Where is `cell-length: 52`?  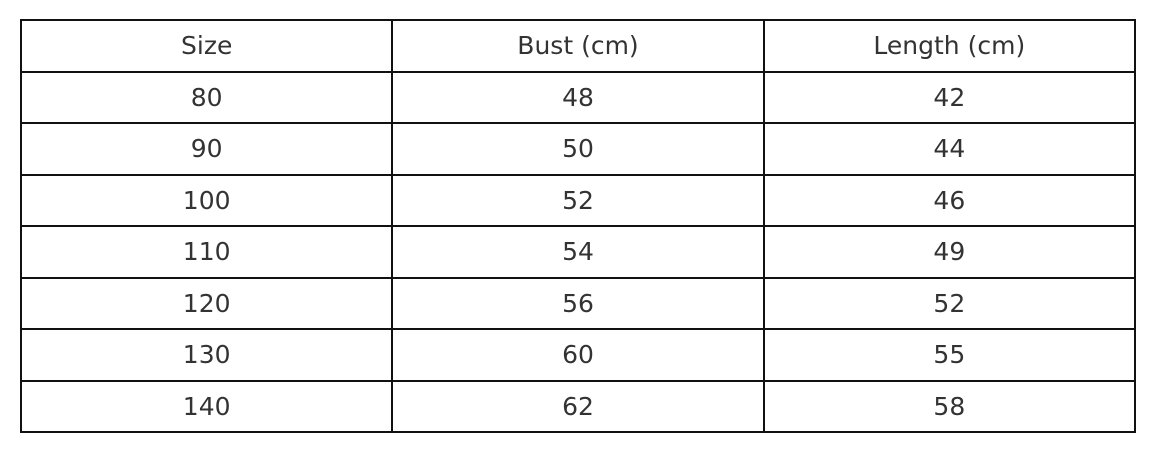 cell-length: 52 is located at coordinates (949, 303).